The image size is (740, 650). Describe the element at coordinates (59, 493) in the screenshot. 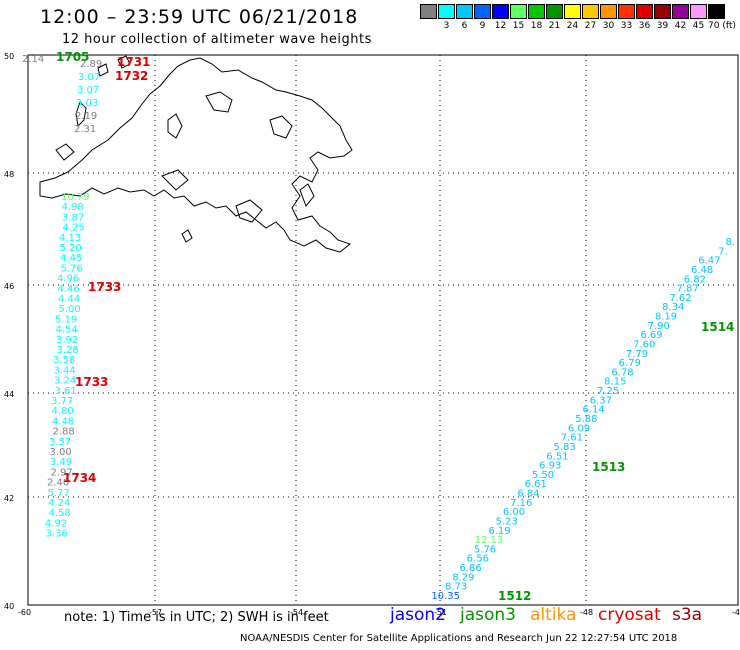

I see `wave-height-value: 5.77` at that location.